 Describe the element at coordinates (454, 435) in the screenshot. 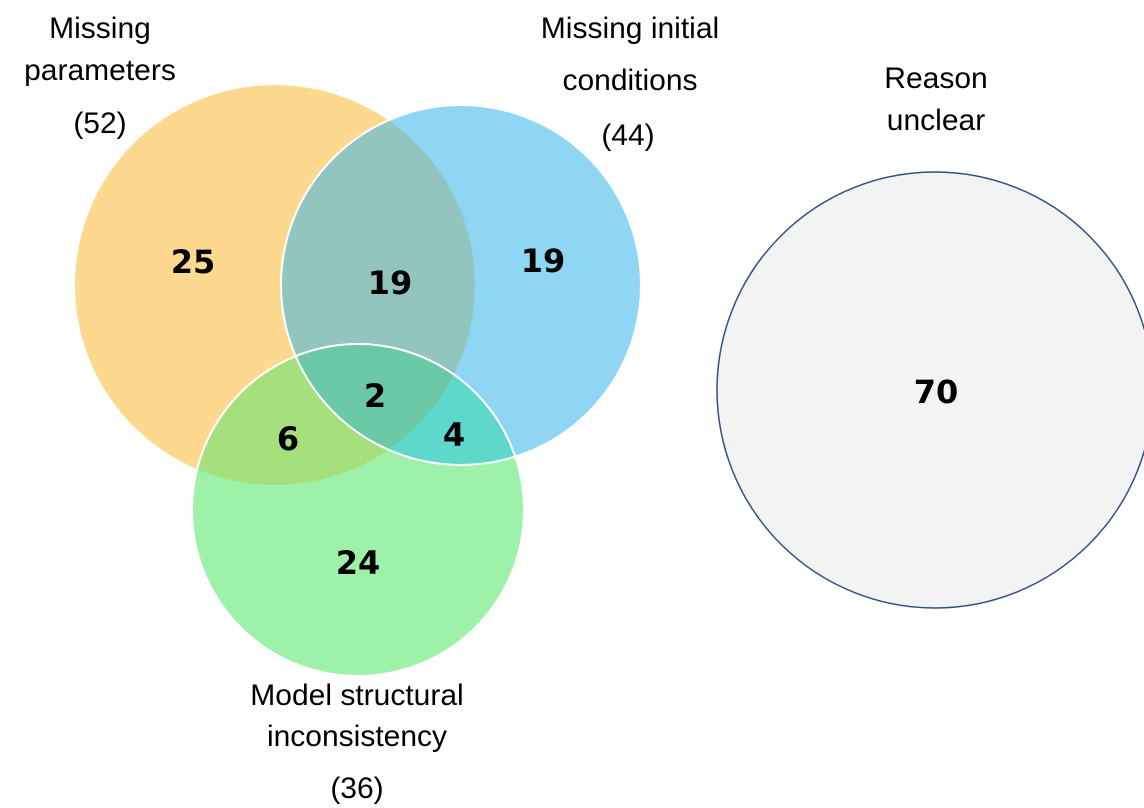

I see `region-count: 4` at that location.